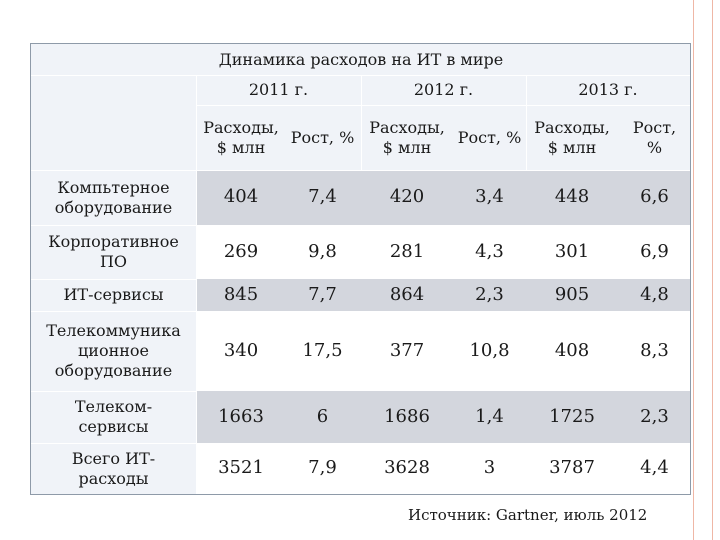  What do you see at coordinates (654, 468) in the screenshot?
I see `growth-cell: 4,4` at bounding box center [654, 468].